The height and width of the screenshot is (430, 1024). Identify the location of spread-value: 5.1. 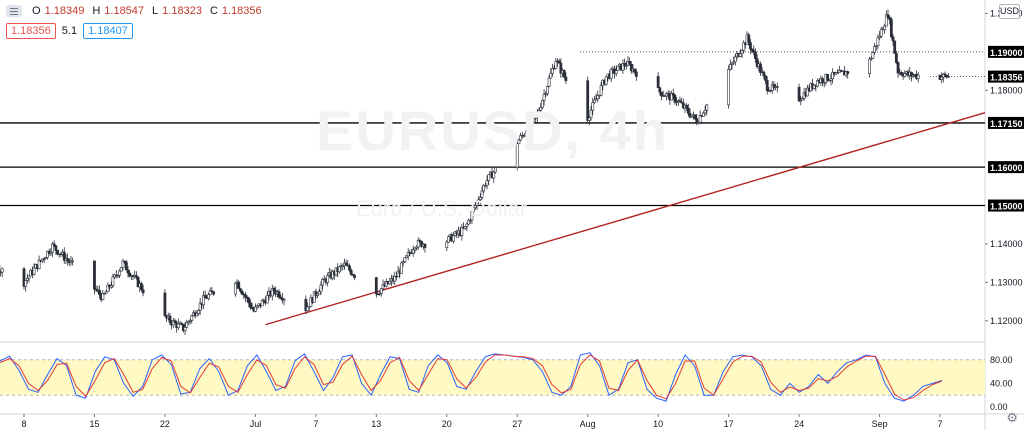
(69, 31).